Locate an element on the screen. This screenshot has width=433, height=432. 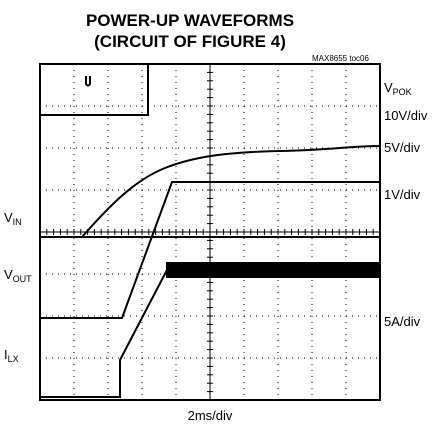
scale-label: 5V/div is located at coordinates (402, 147).